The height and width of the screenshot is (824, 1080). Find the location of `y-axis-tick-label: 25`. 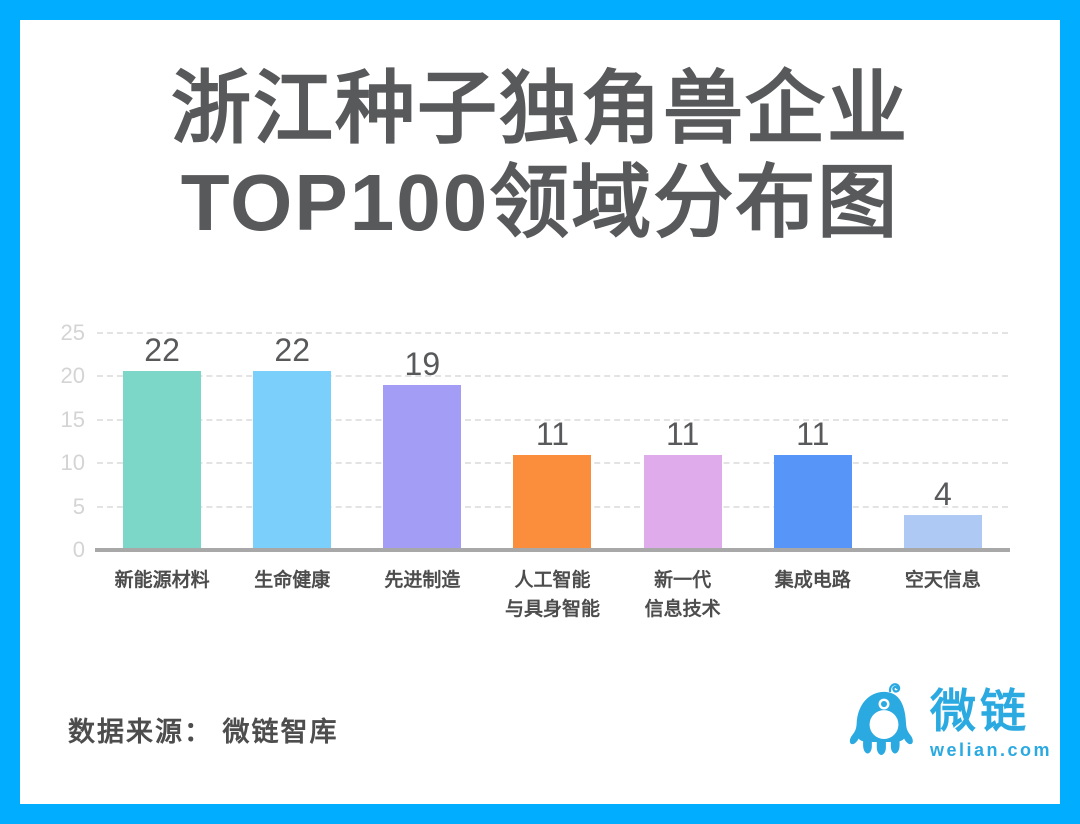

y-axis-tick-label: 25 is located at coordinates (72, 332).